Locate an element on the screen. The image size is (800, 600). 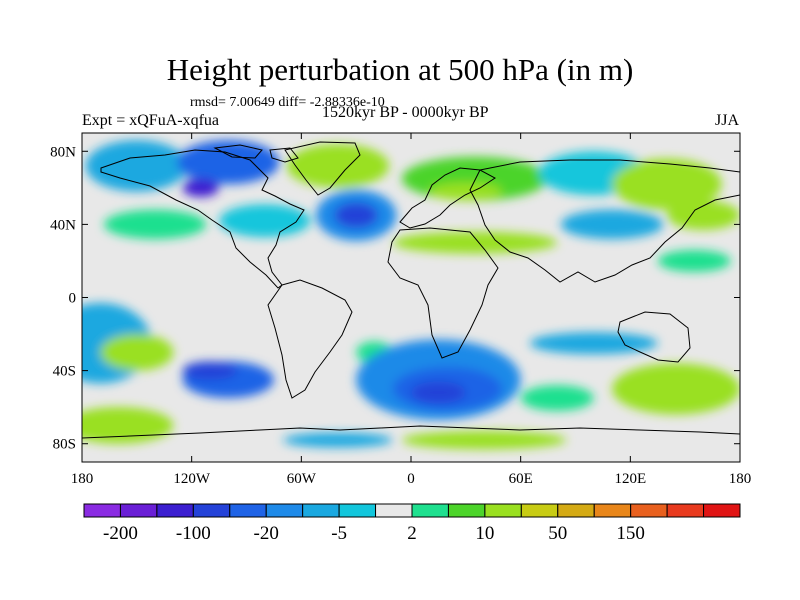
colorbar-labels: -200 -100 -20 -5 2 10 50 150 is located at coordinates (374, 533).